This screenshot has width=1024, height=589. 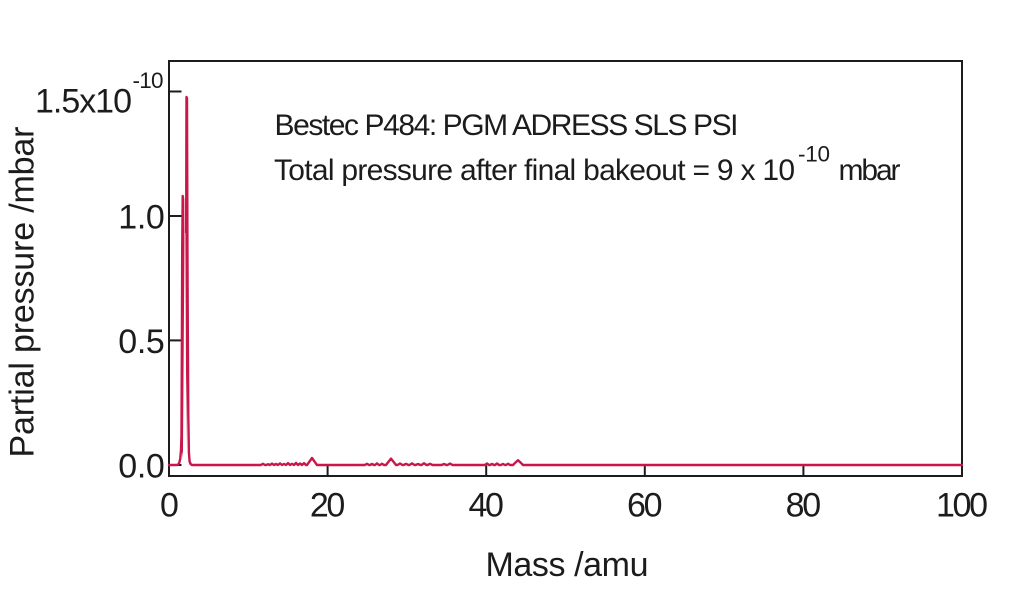 I want to click on svg-text: Partial pressure /mbar, so click(x=23, y=292).